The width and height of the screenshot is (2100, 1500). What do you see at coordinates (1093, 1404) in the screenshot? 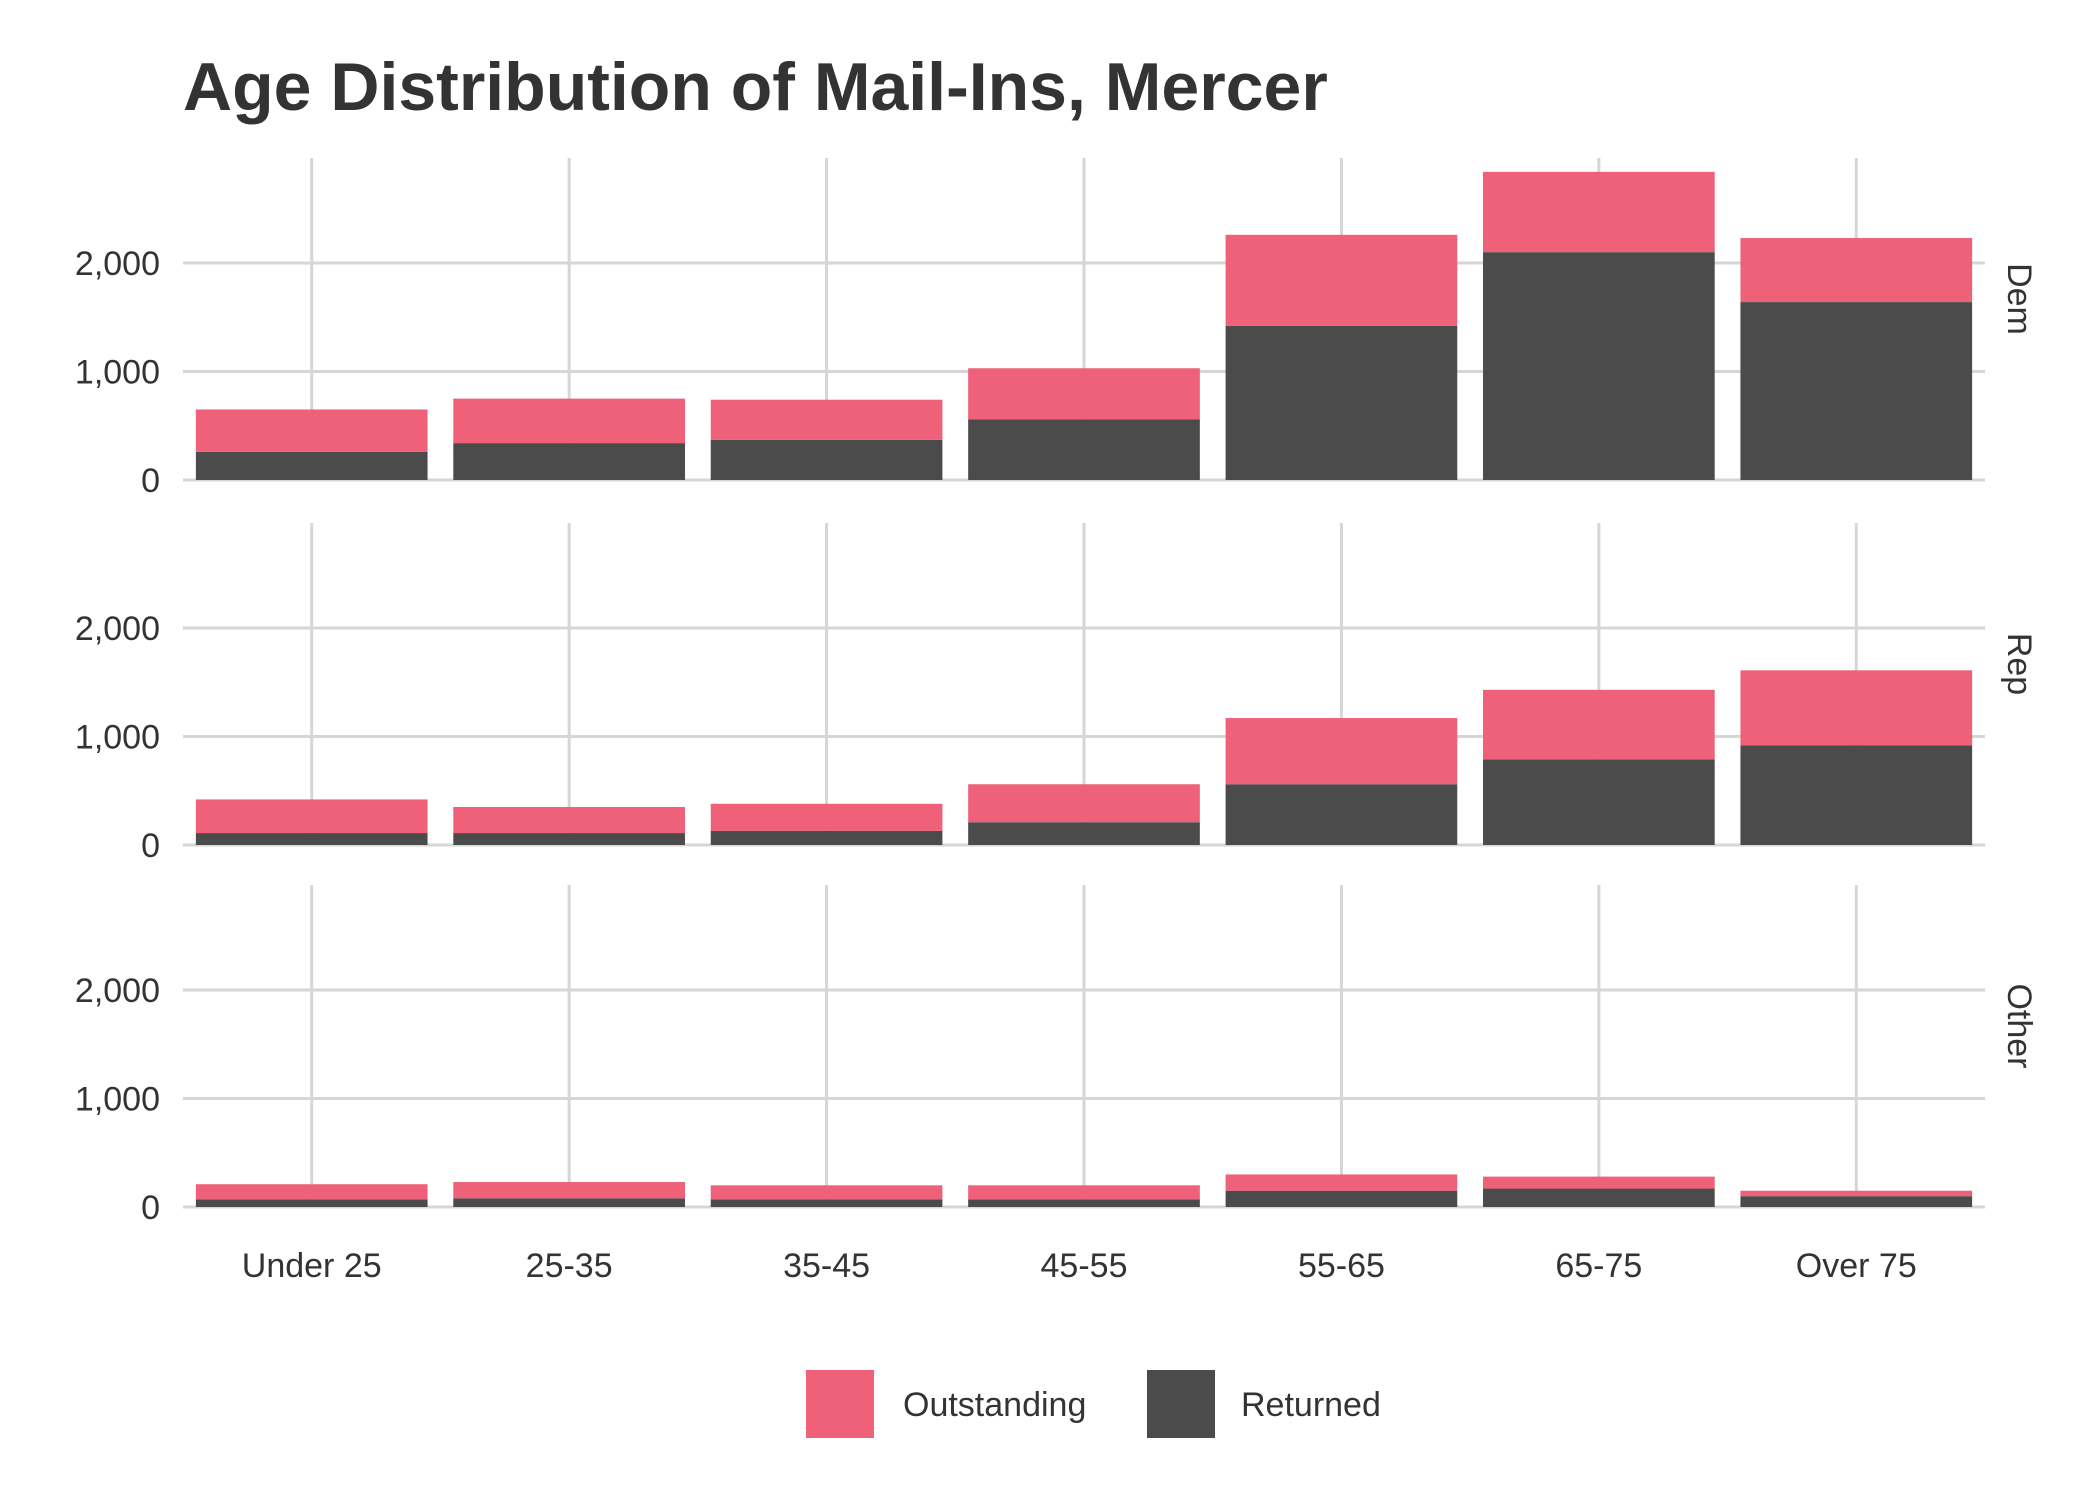
I see `legend: Outstanding Returned` at bounding box center [1093, 1404].